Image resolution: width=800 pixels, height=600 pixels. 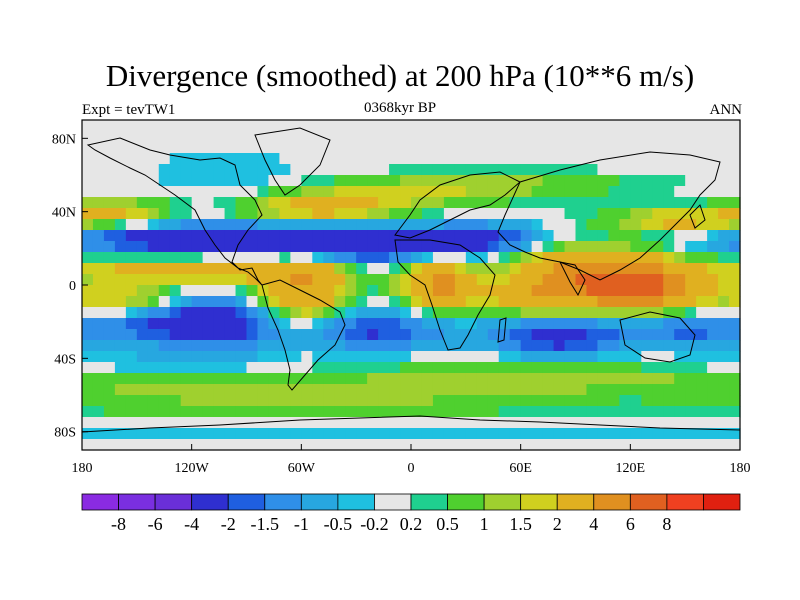 I want to click on colorbar-swatch, so click(x=429, y=502).